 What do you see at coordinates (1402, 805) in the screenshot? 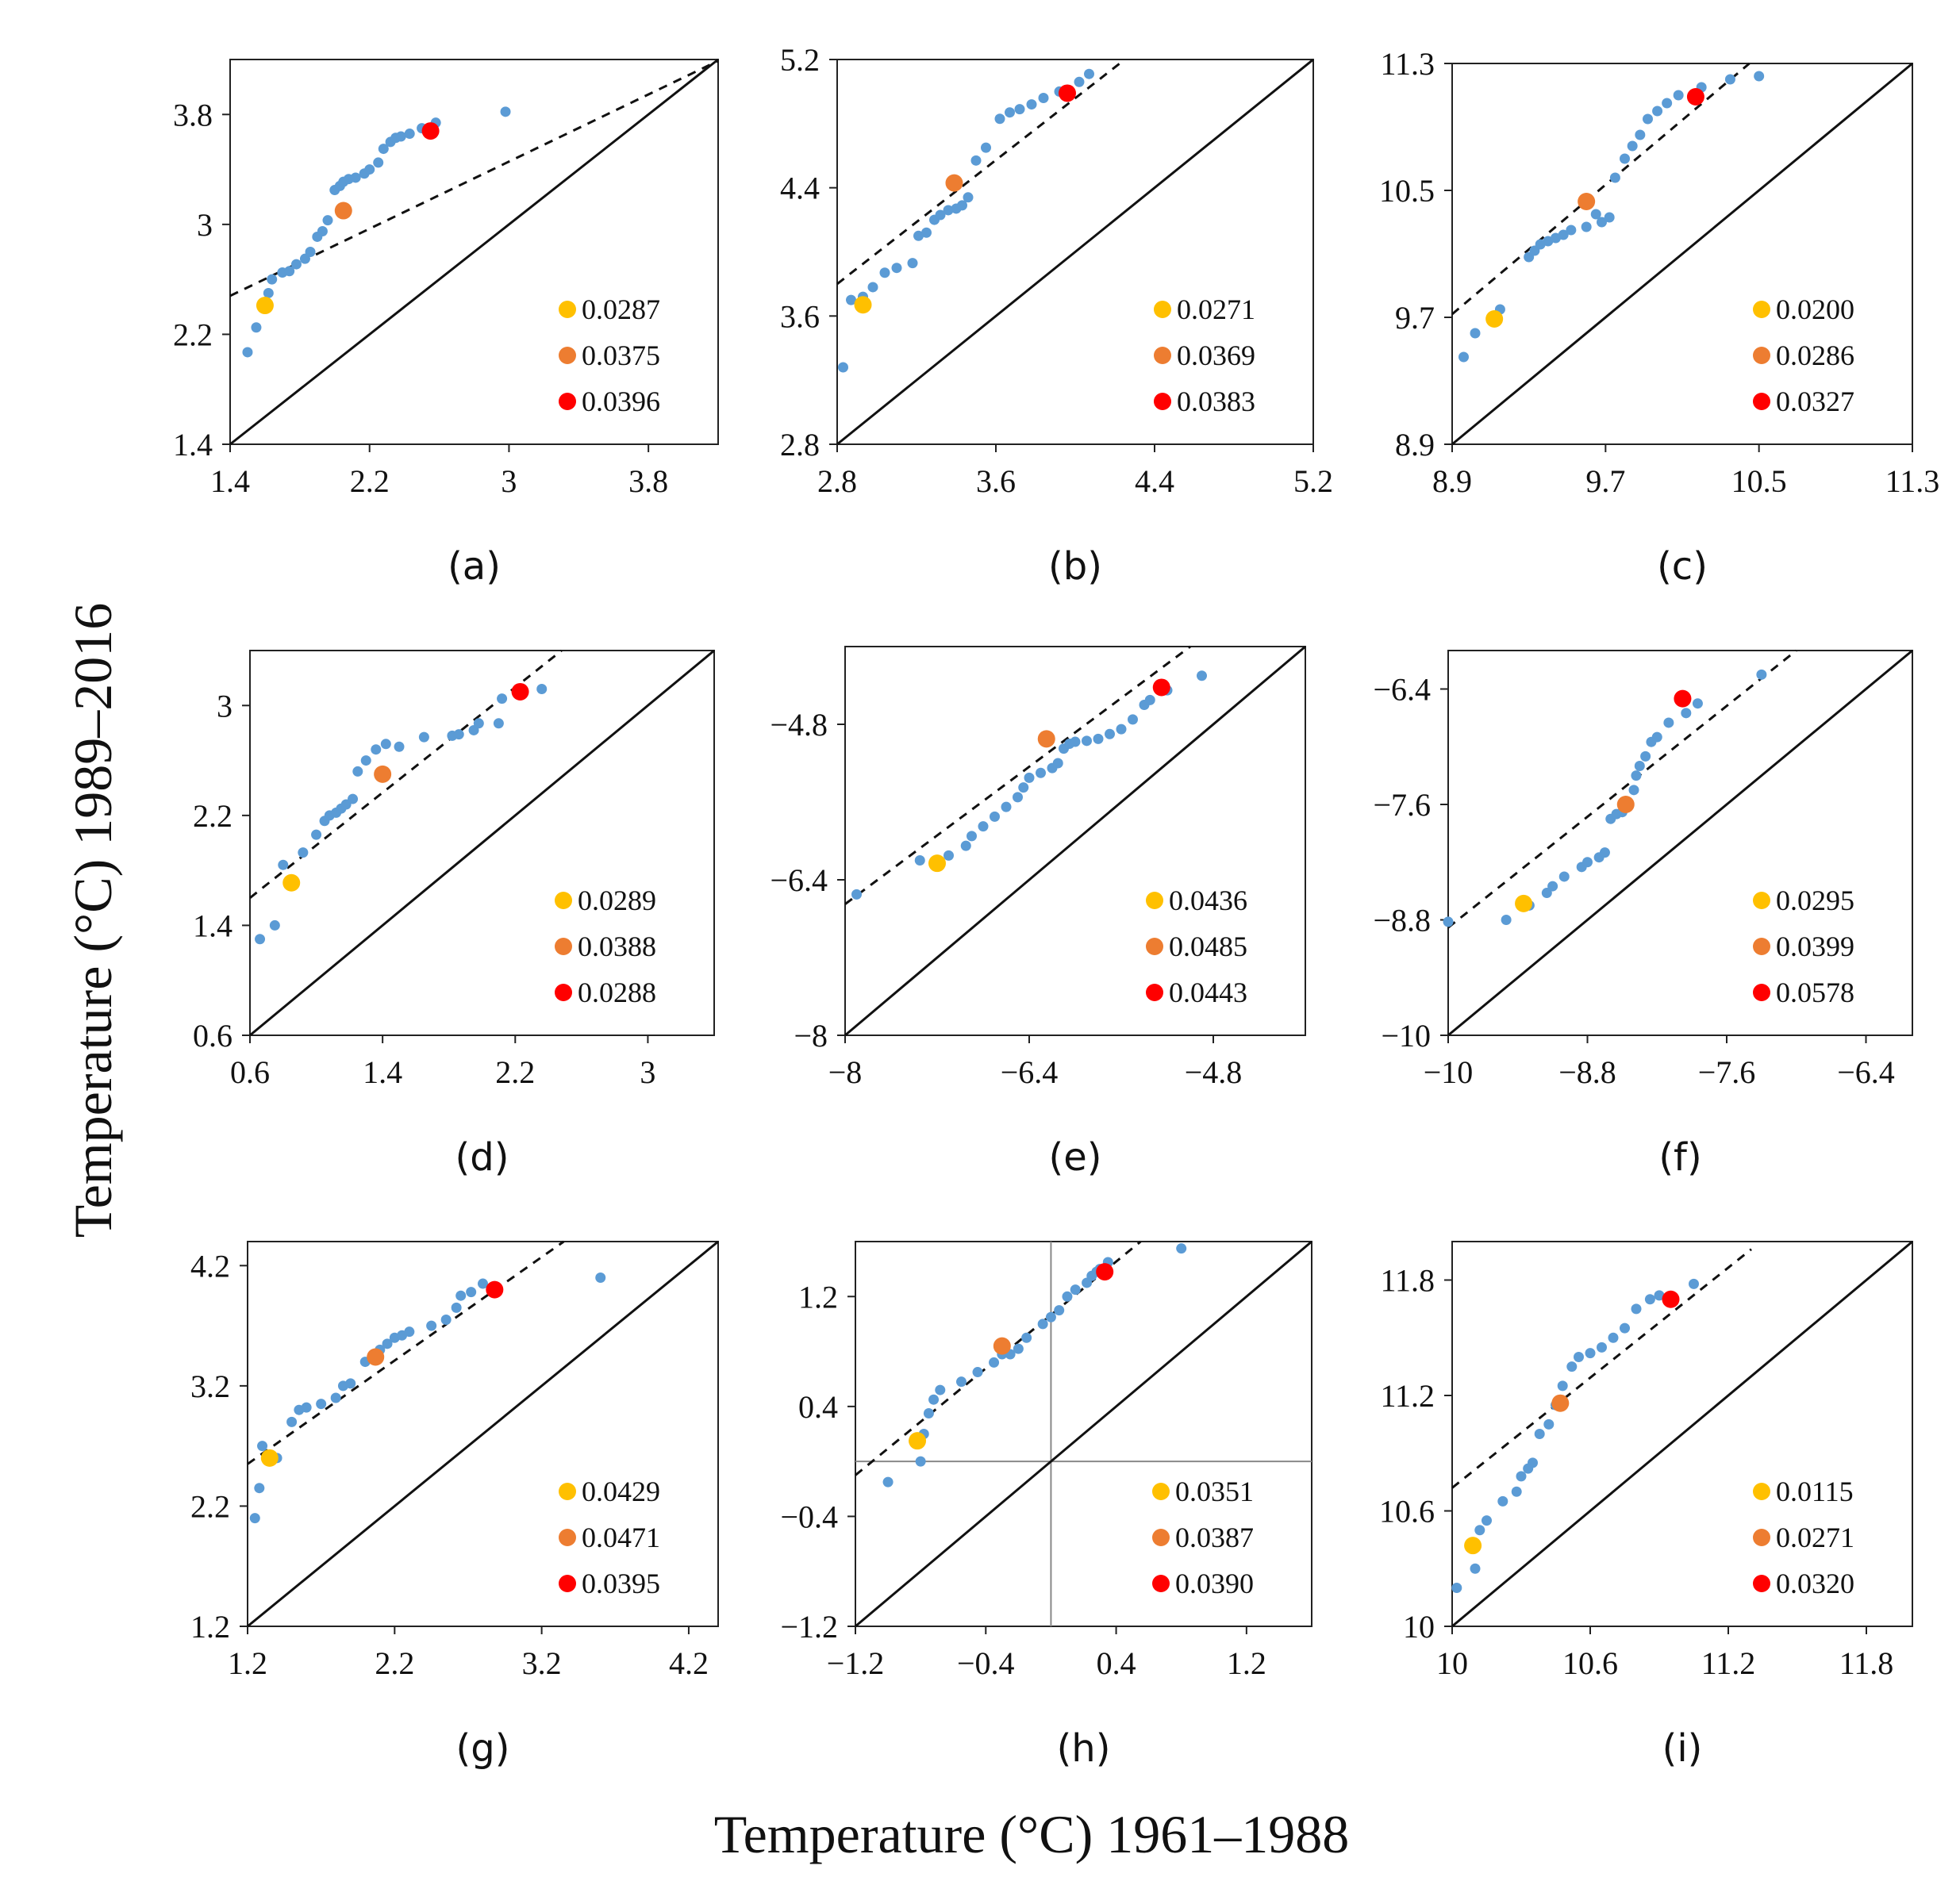
I see `y-tick-label: −7.6` at bounding box center [1402, 805].